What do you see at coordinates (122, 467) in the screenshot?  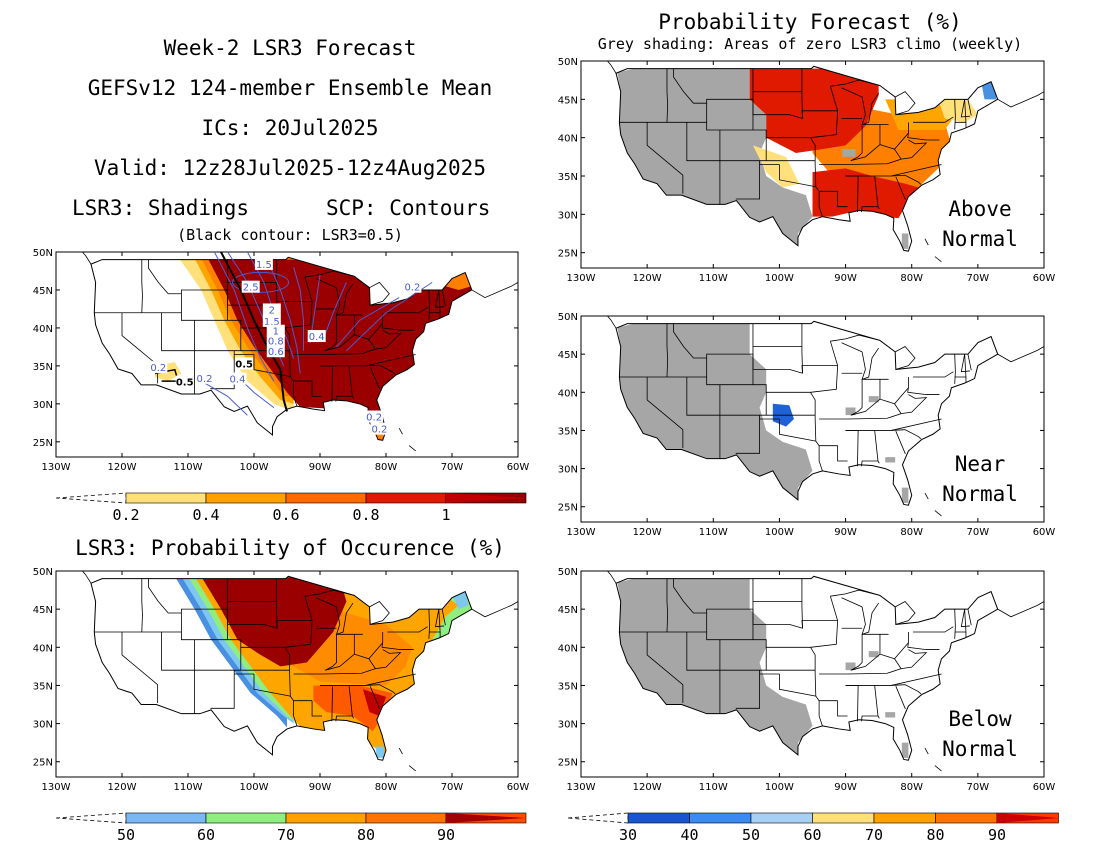 I see `lon-tick-label: 120W` at bounding box center [122, 467].